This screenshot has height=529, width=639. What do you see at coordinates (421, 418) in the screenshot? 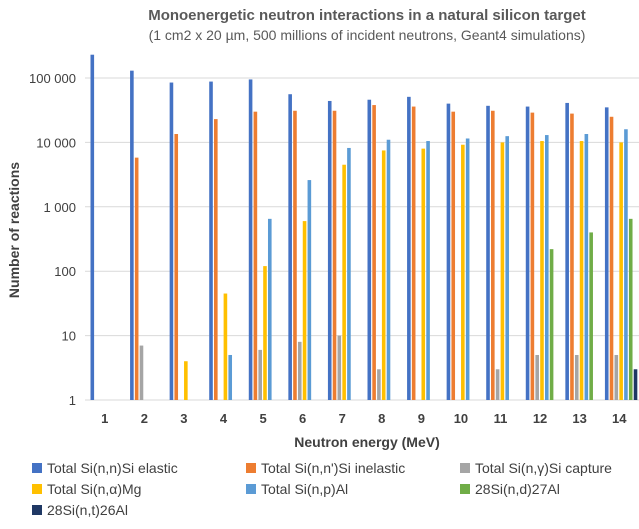
I see `x-tick-label: 9` at bounding box center [421, 418].